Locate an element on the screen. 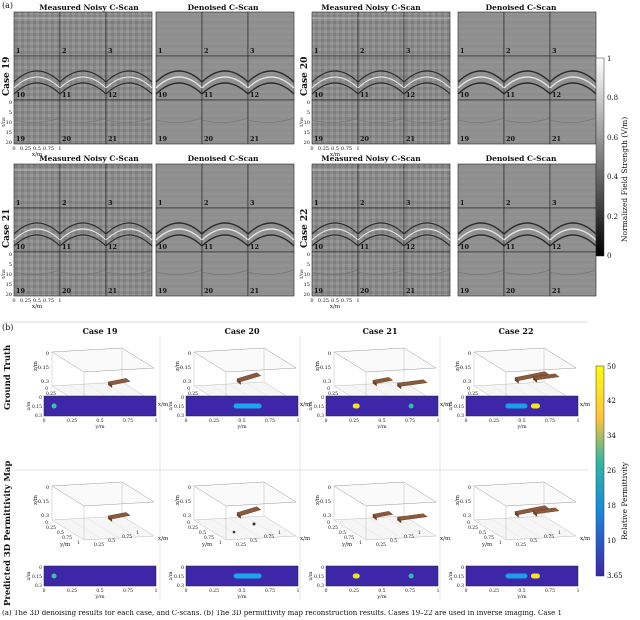 This screenshot has width=640, height=620. cb-a-tick-5: 0 is located at coordinates (609, 256).